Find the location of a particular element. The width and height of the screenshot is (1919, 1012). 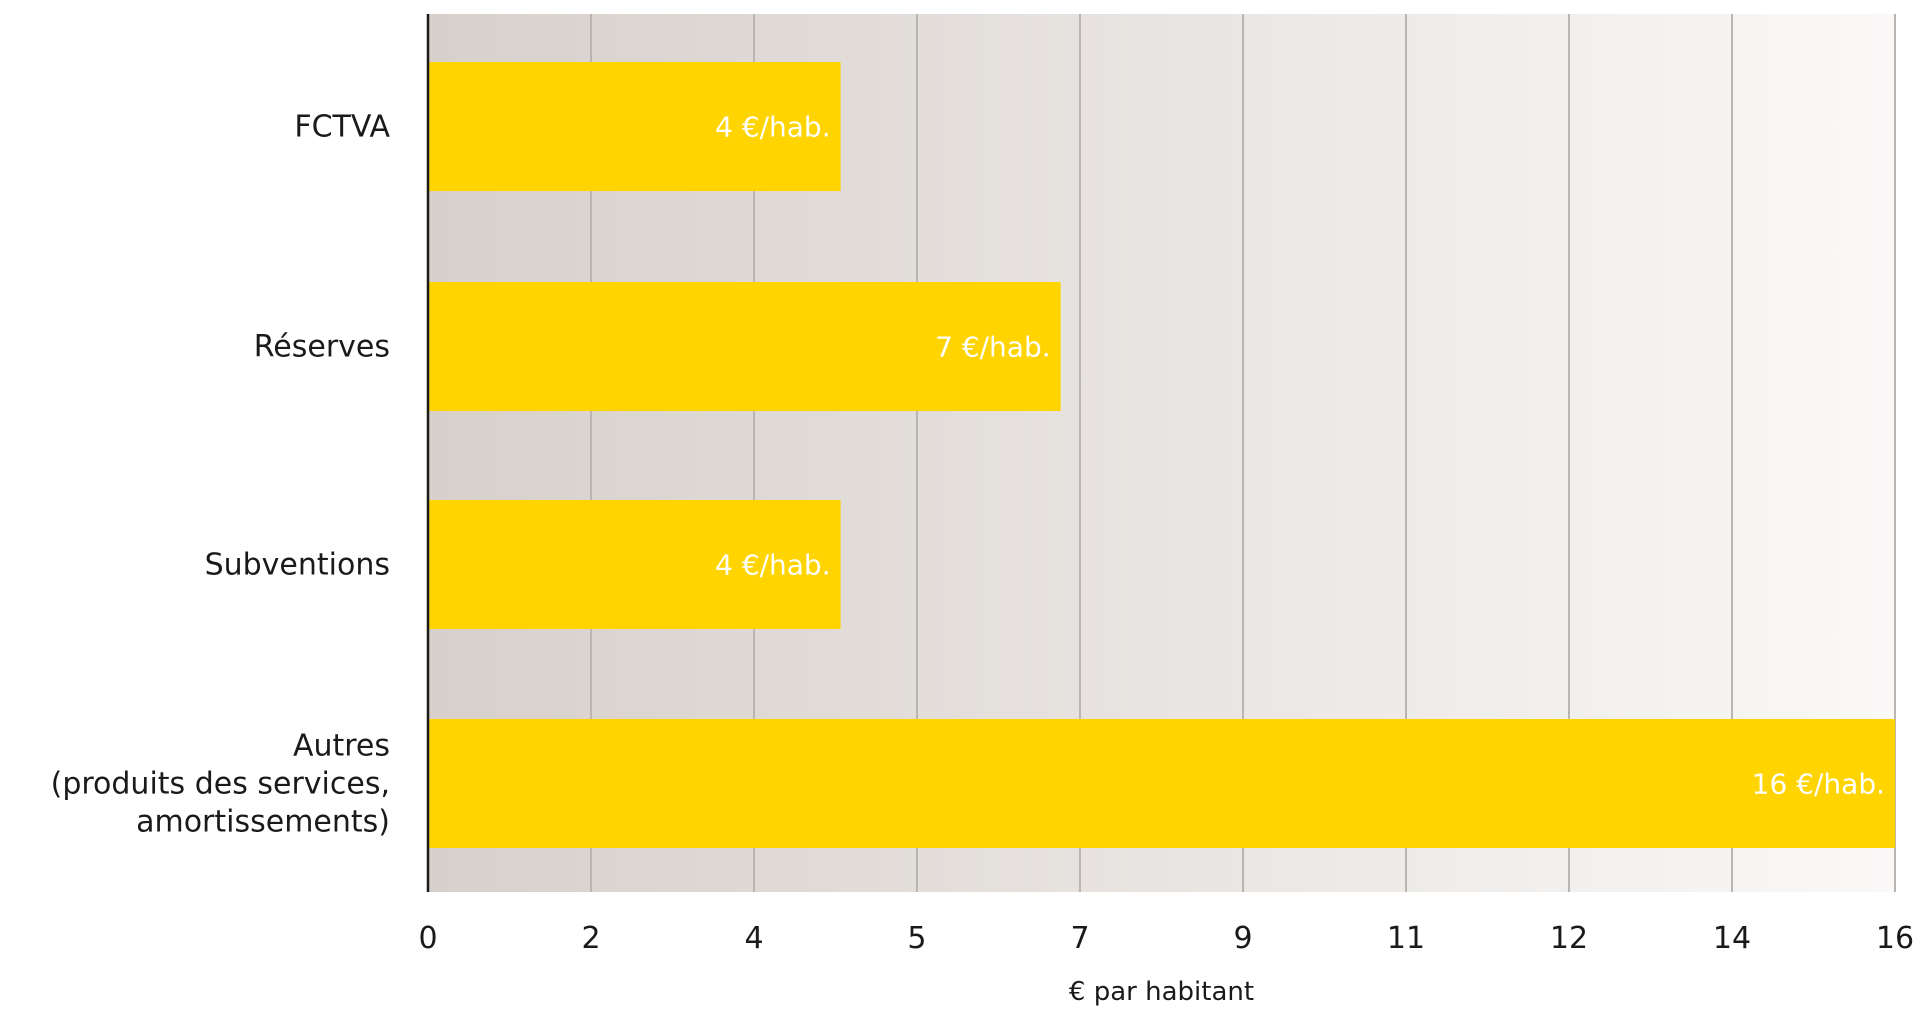

x-tick-label: 9 is located at coordinates (1242, 938).